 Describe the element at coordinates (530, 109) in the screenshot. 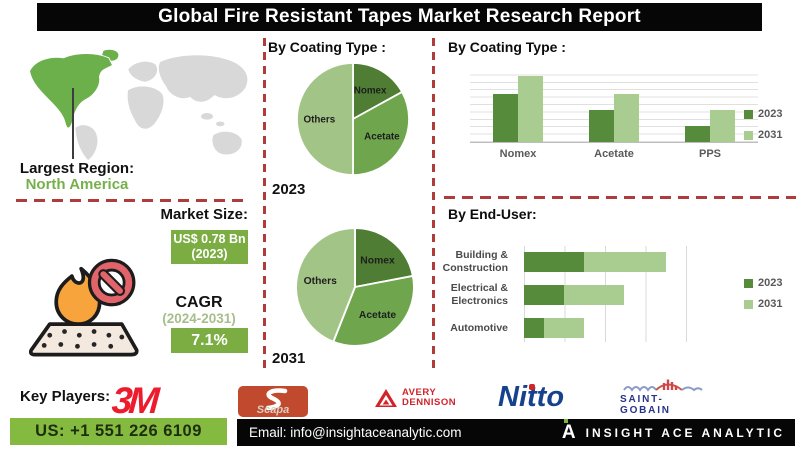

I see `bar-nomex-2031` at that location.